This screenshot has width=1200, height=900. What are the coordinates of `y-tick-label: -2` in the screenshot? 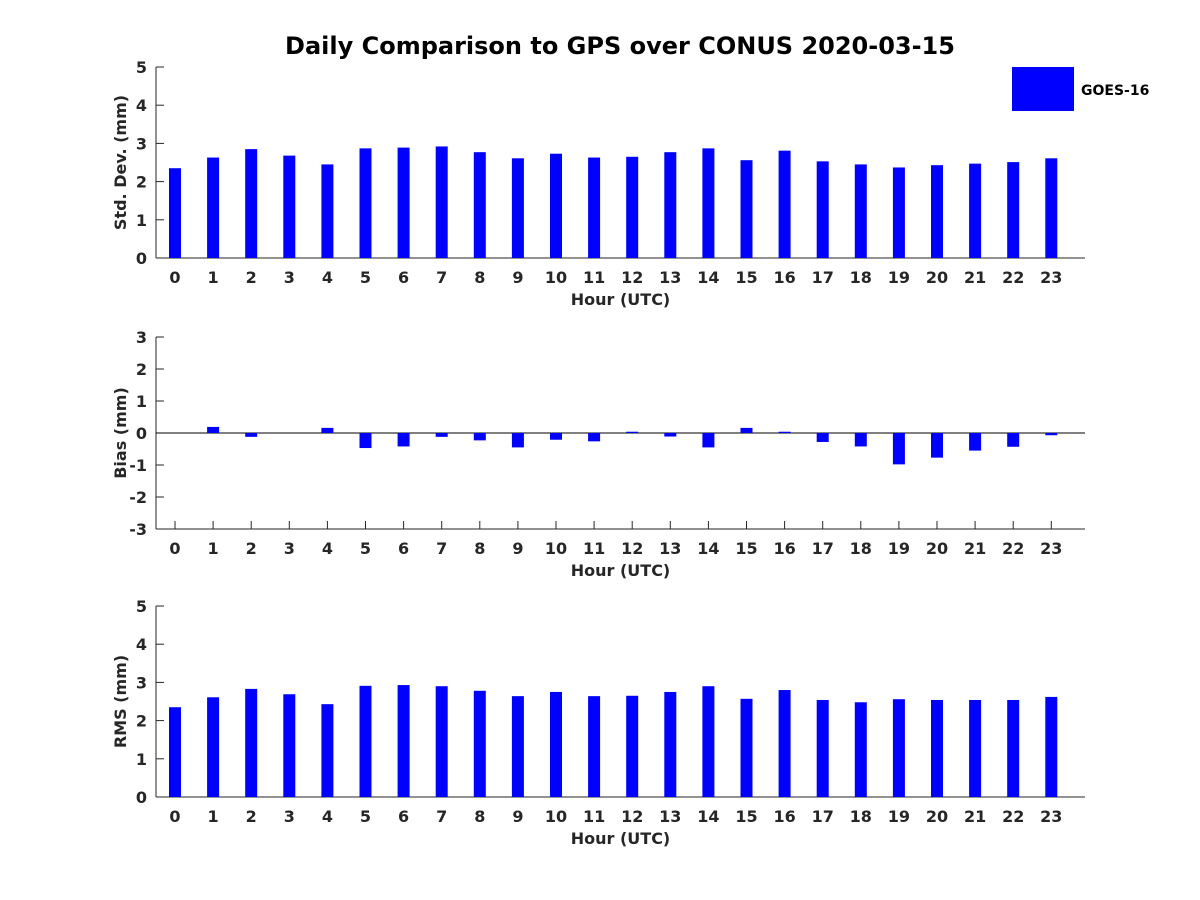 It's located at (138, 497).